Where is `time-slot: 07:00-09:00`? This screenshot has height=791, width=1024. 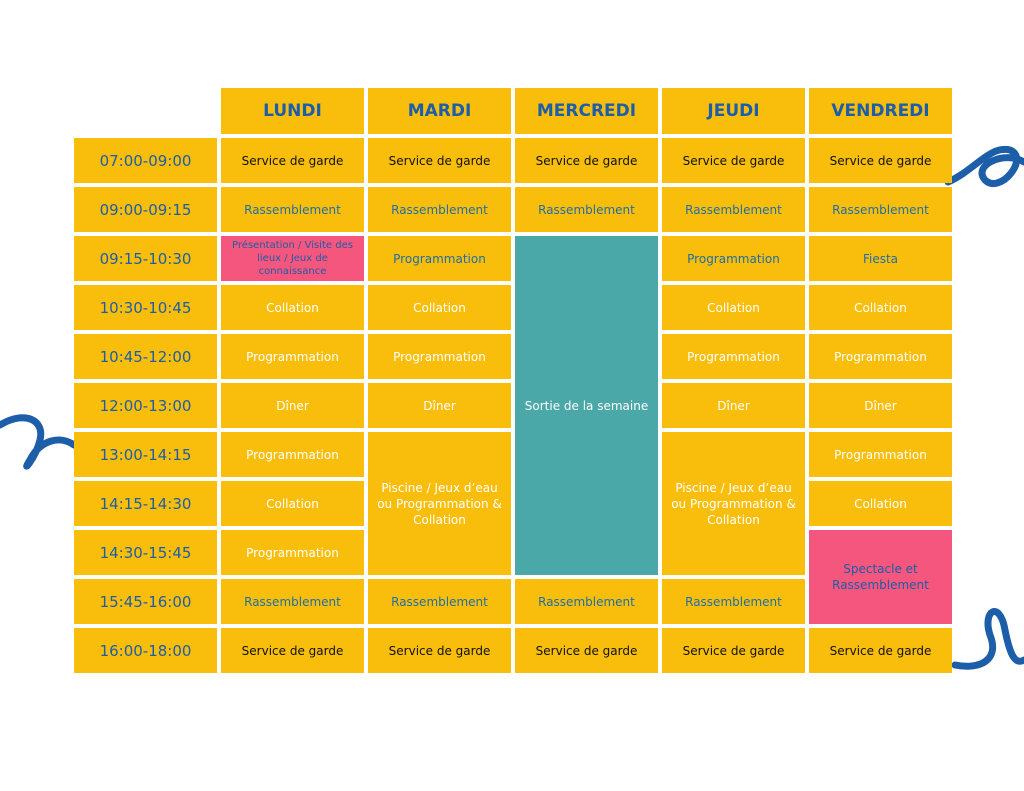
time-slot: 07:00-09:00 is located at coordinates (145, 160).